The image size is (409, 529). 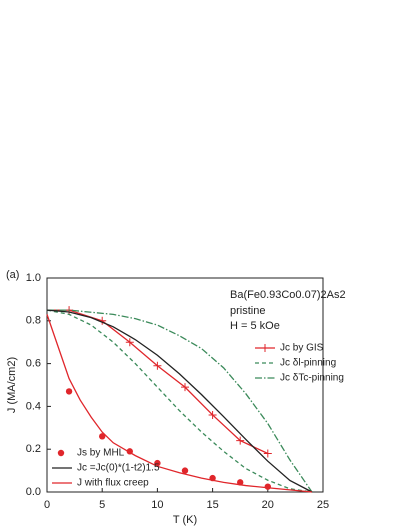 I want to click on x-axis-title: T (K), so click(x=185, y=520).